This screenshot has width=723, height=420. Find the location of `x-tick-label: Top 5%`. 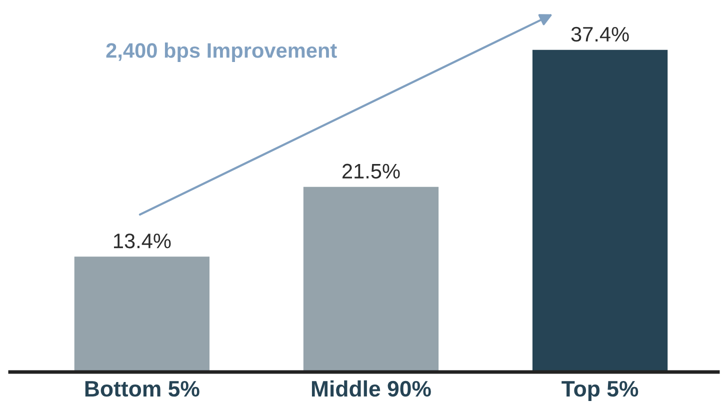

x-tick-label: Top 5% is located at coordinates (600, 391).